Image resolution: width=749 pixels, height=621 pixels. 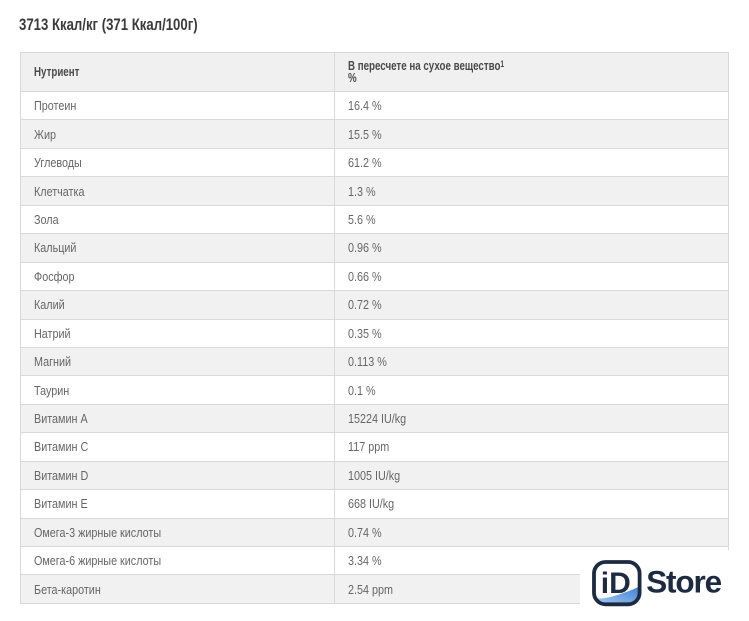 I want to click on svg-text: iD, so click(x=616, y=583).